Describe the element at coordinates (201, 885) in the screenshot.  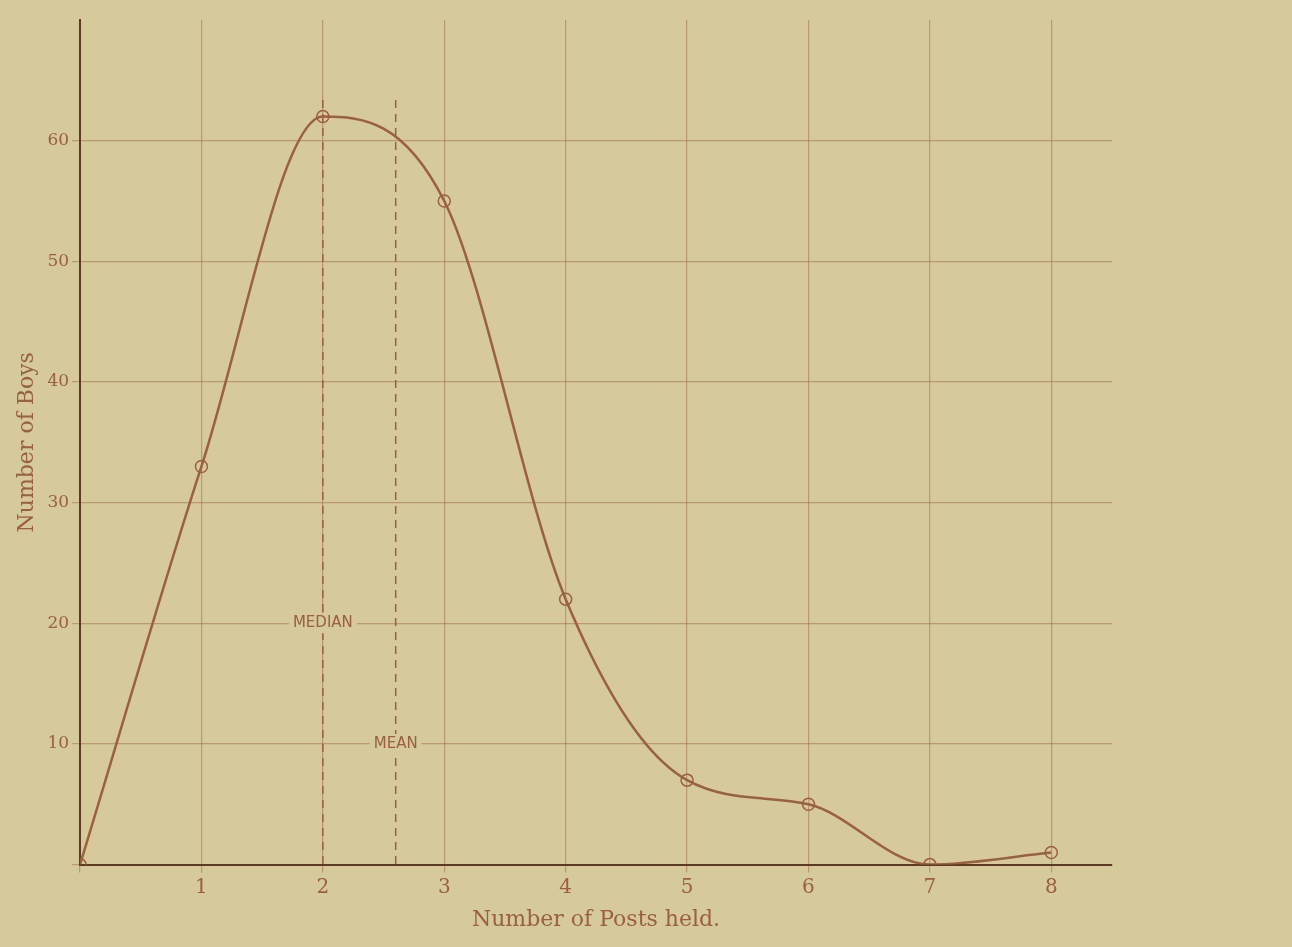
I see `x-tick-label: 1` at that location.